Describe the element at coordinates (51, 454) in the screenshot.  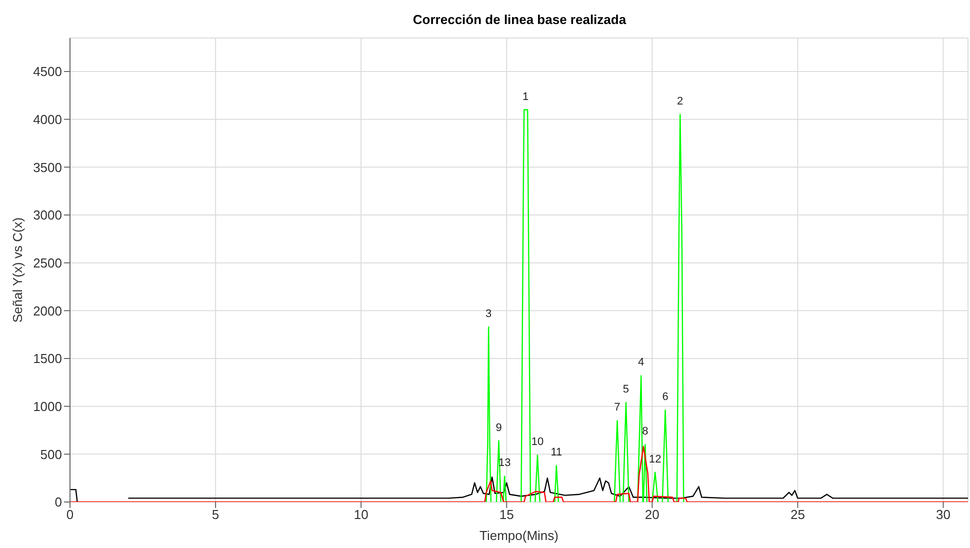
I see `y-tick-label: 500` at that location.